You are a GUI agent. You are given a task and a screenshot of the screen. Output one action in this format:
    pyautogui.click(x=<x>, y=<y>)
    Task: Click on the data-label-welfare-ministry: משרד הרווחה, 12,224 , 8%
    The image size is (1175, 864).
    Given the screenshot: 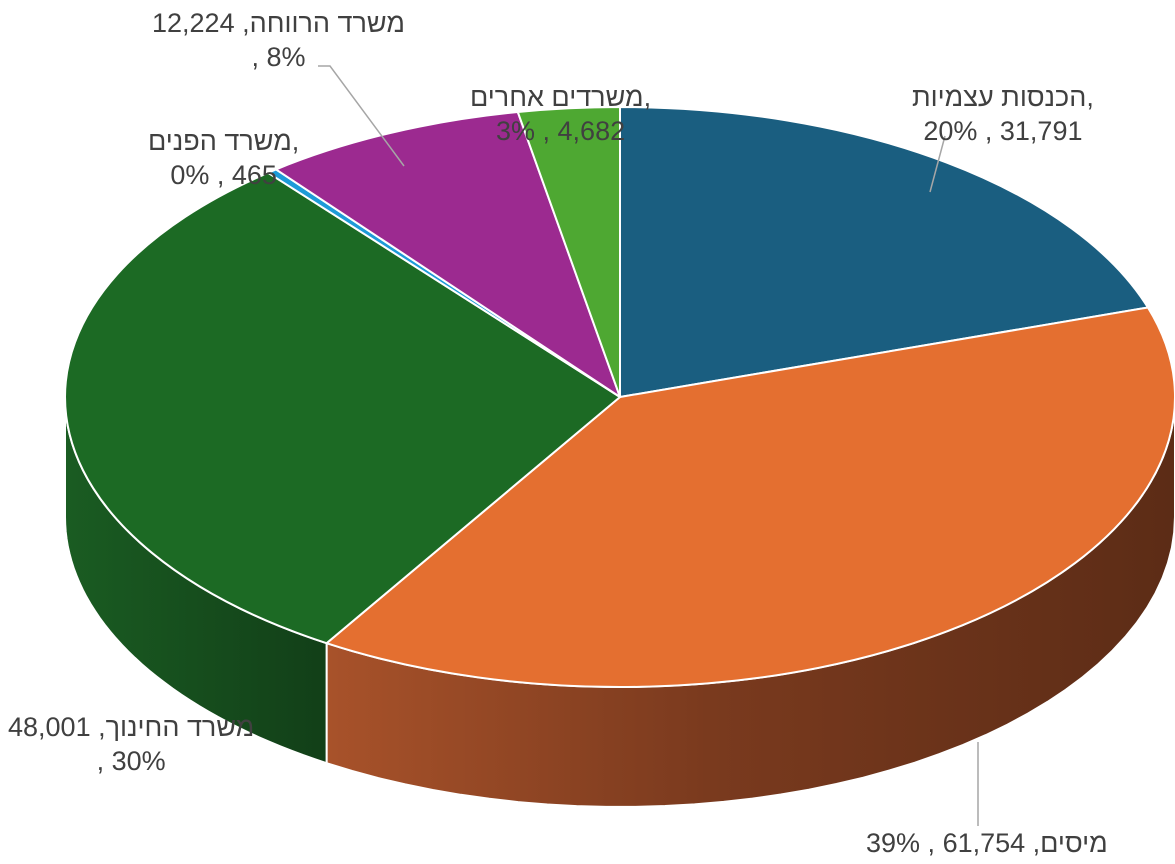 What is the action you would take?
    pyautogui.click(x=278, y=40)
    